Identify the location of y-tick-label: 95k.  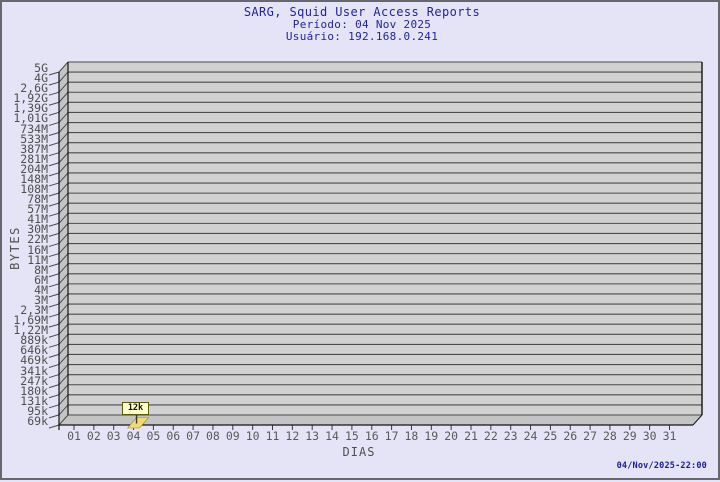
(37, 410).